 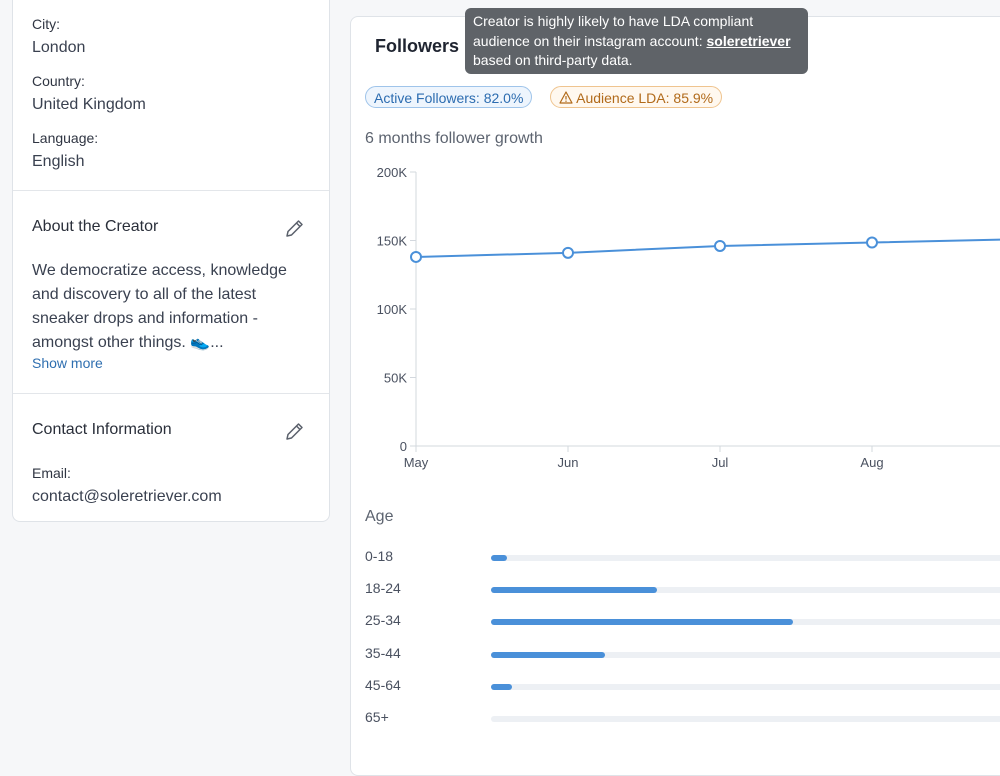 I want to click on country-label: Country:, so click(x=58, y=81).